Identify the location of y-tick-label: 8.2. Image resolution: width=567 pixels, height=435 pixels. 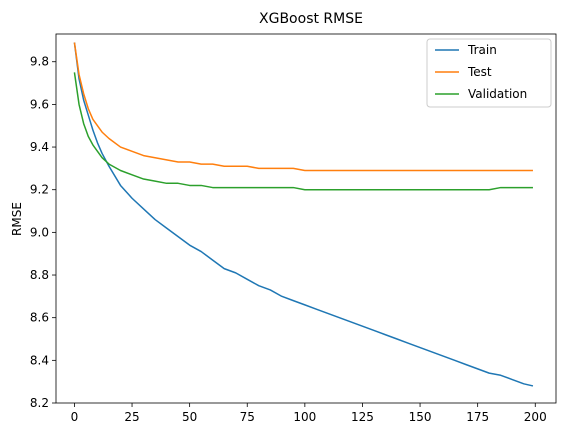
(39, 403).